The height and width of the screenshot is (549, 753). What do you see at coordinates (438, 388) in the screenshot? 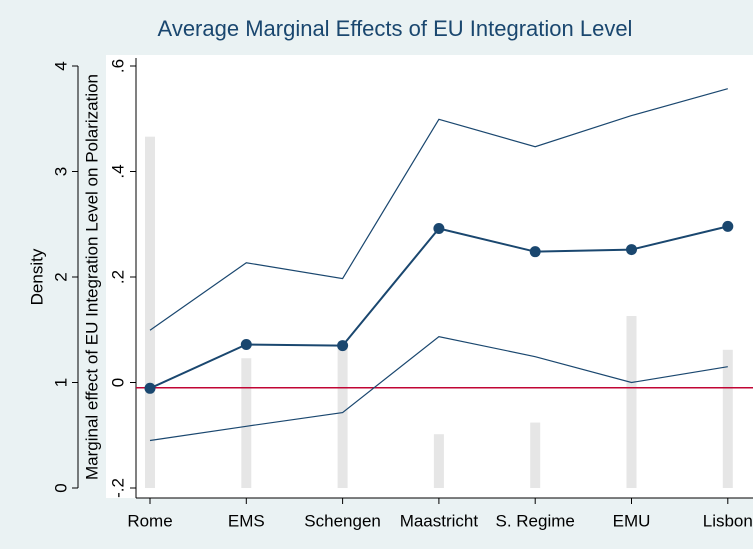
I see `ci-line` at bounding box center [438, 388].